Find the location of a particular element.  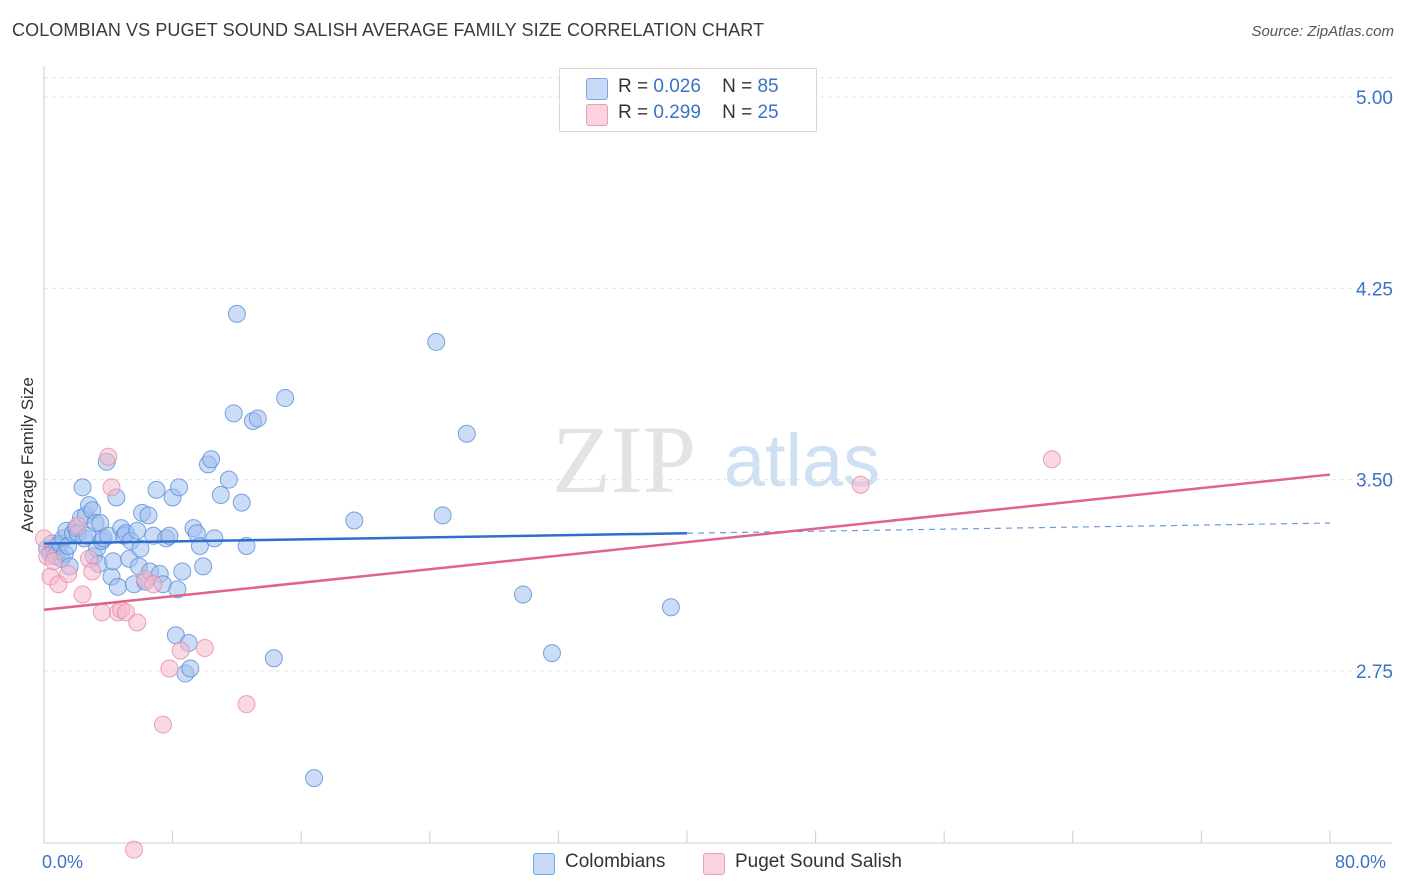

legend-label-colombians: Colombians is located at coordinates (615, 861).